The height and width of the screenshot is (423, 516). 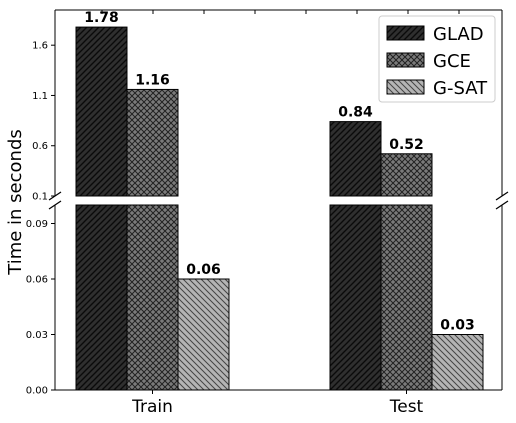 What do you see at coordinates (405, 33) in the screenshot?
I see `legend-swatch-glad` at bounding box center [405, 33].